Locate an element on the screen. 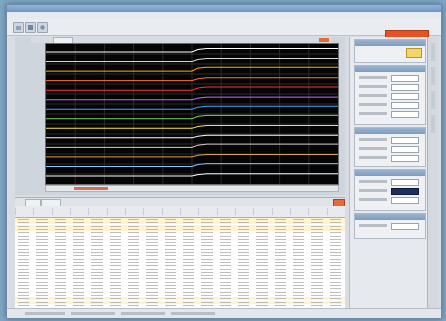  trace-line is located at coordinates (192, 88).